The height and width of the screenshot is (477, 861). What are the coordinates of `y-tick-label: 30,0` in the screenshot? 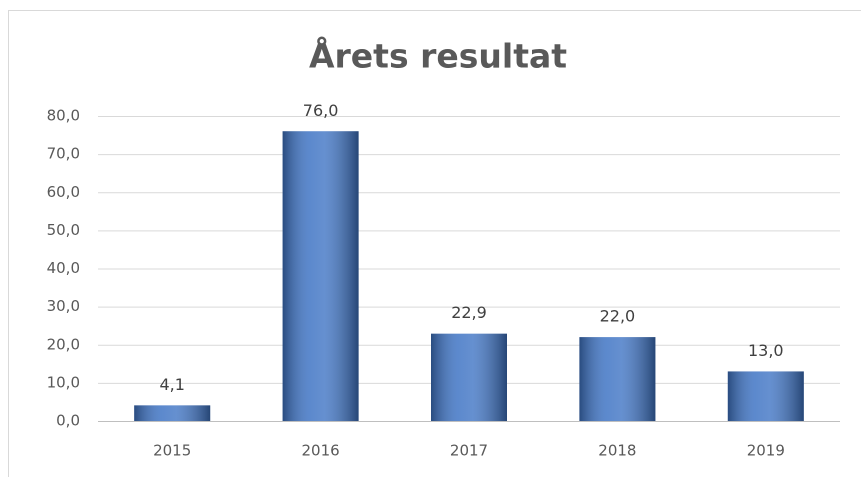 It's located at (63, 306).